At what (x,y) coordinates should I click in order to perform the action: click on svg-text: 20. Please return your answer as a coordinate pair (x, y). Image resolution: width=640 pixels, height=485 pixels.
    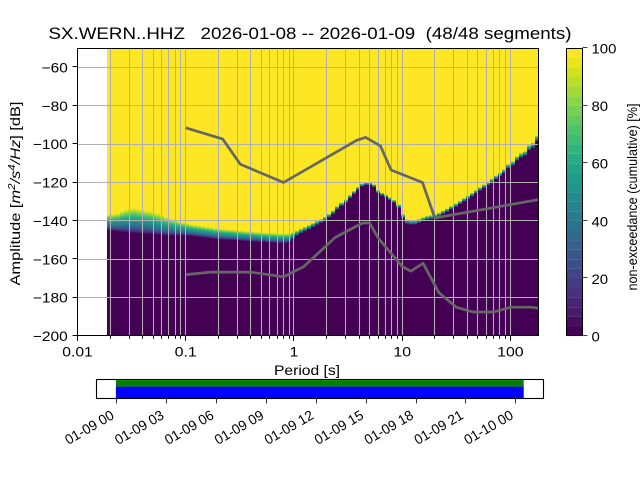
    Looking at the image, I should click on (600, 279).